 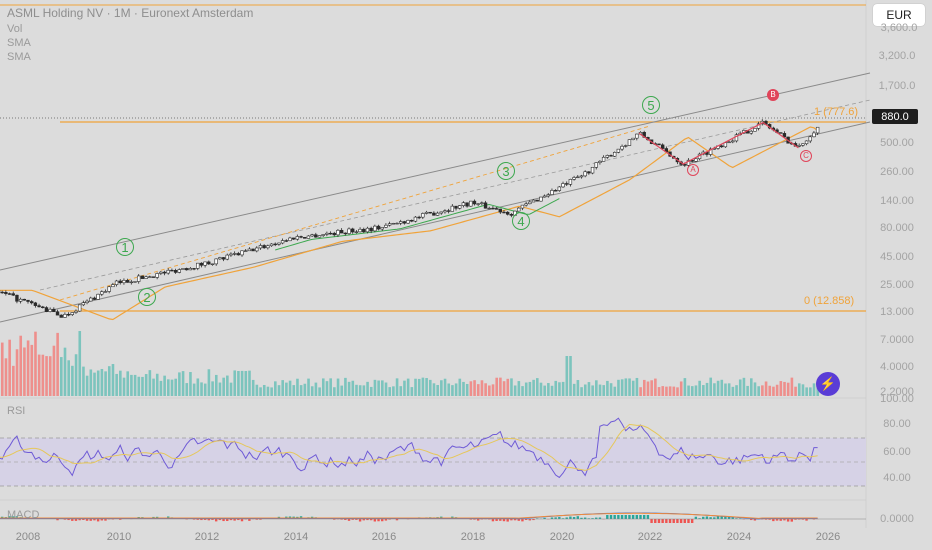 What do you see at coordinates (410, 363) in the screenshot?
I see `volume-bars` at bounding box center [410, 363].